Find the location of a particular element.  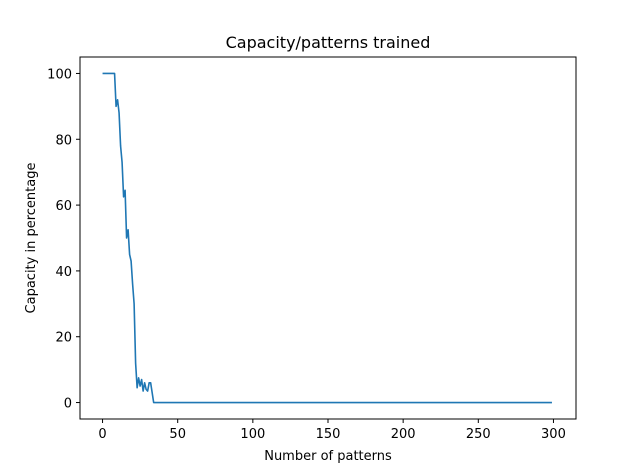

x-tick-label: 150 is located at coordinates (328, 434).